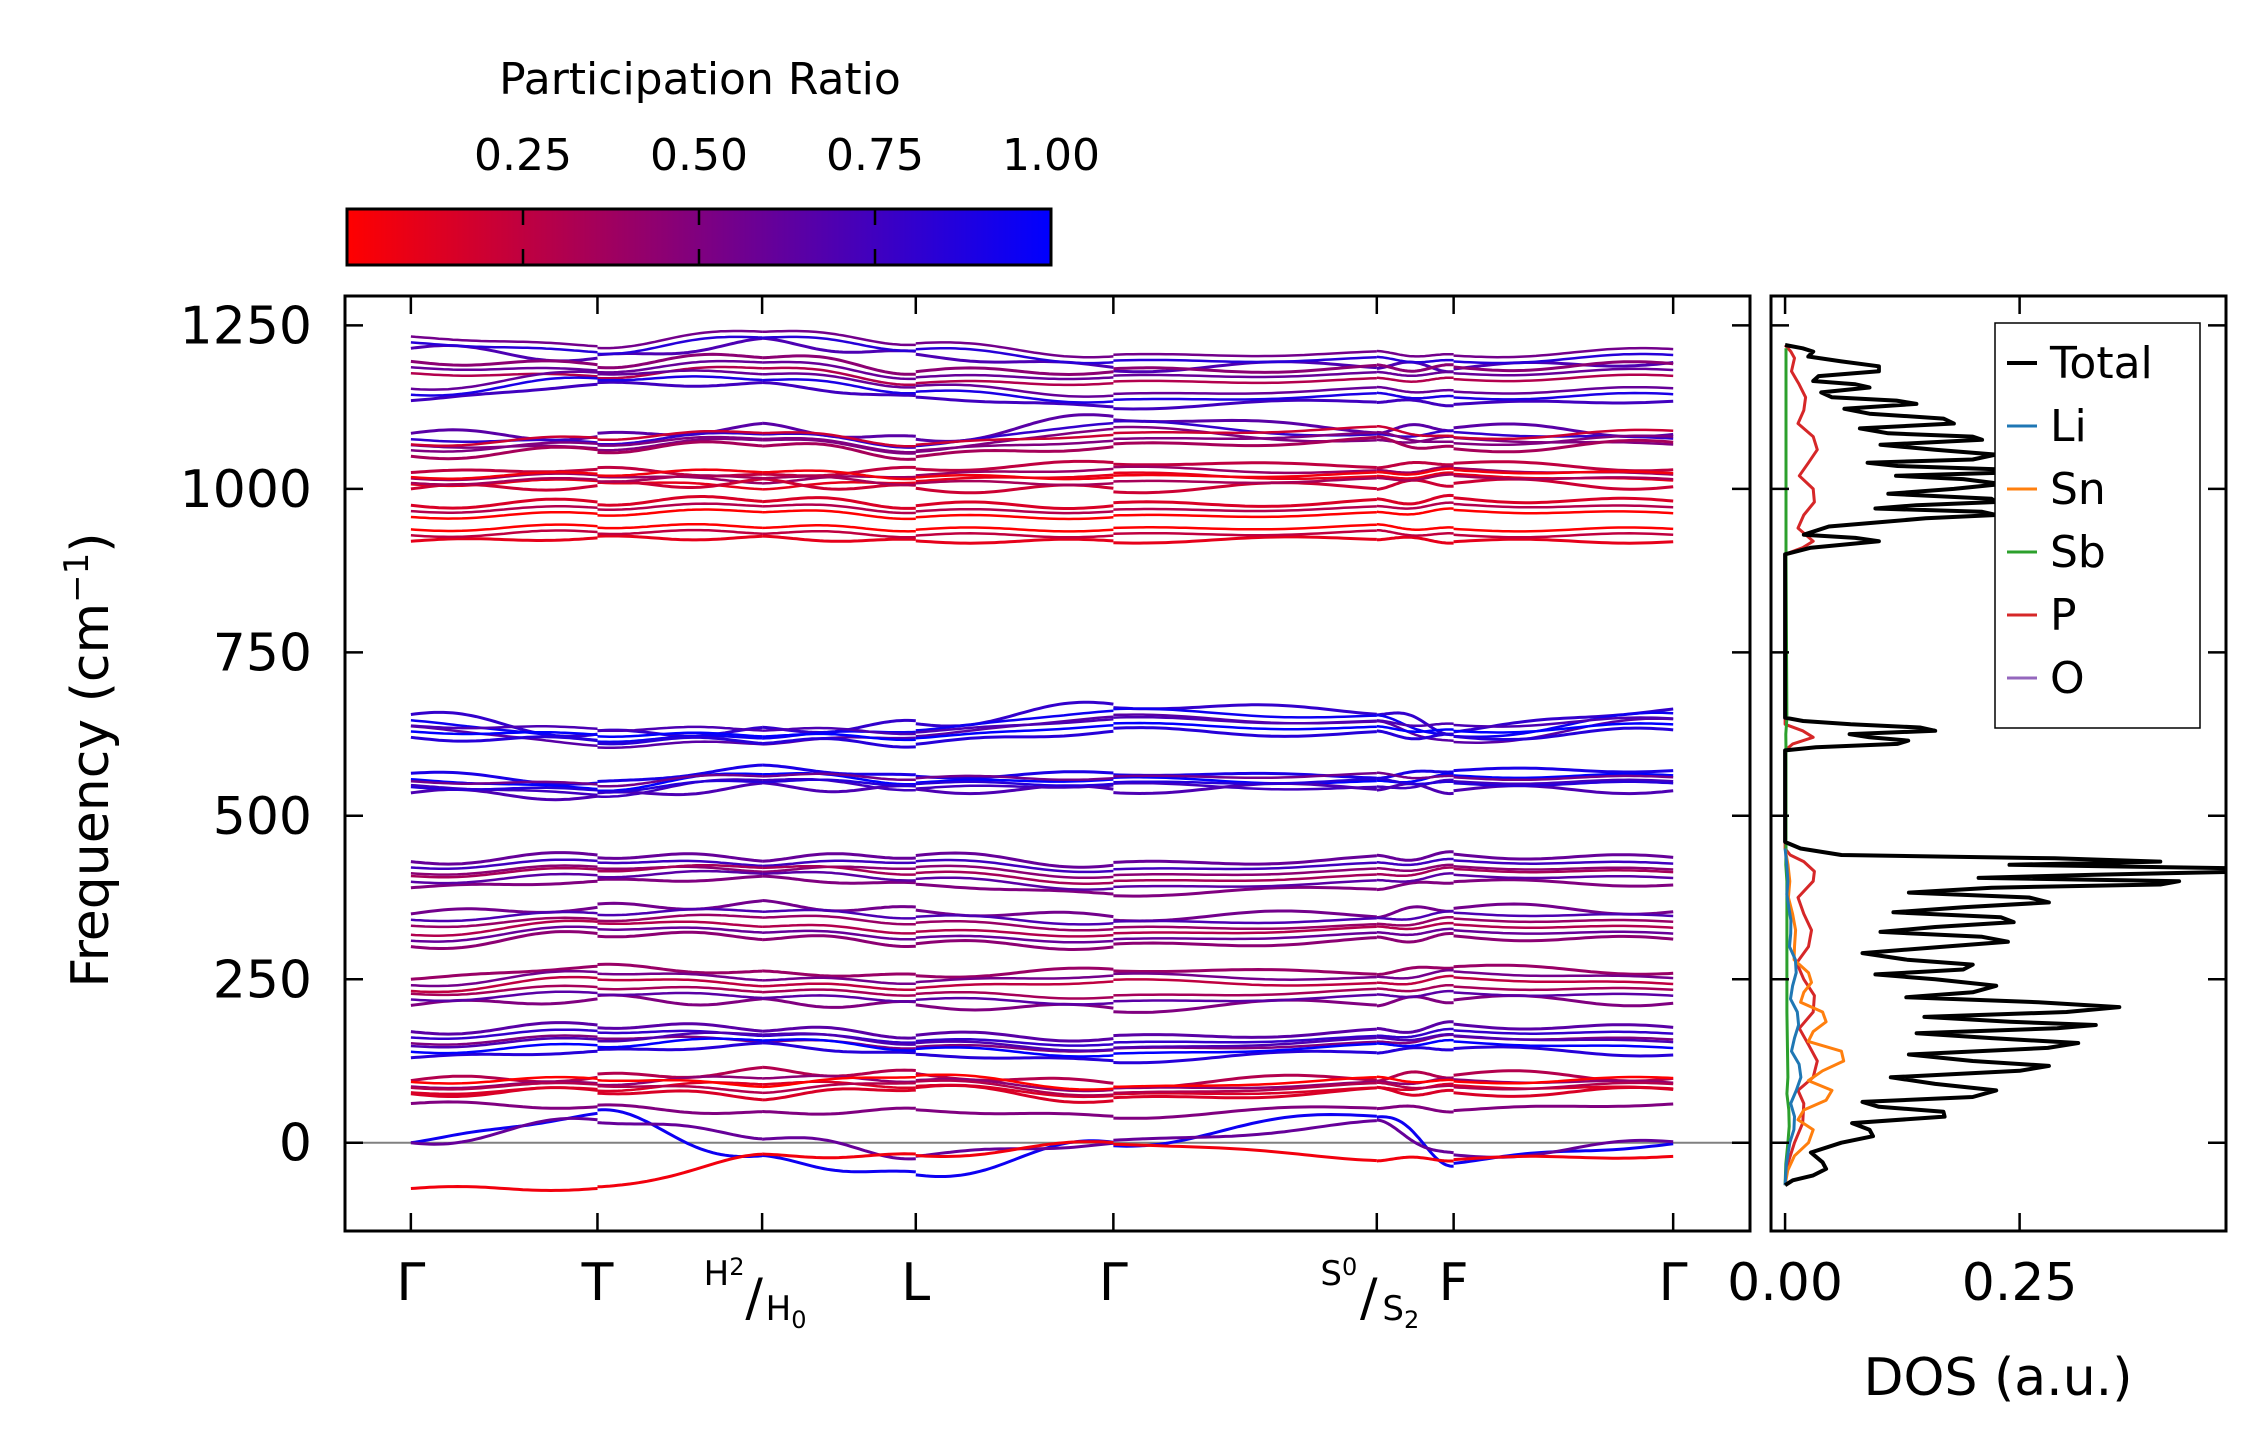 This screenshot has height=1455, width=2259. I want to click on kpoint-label-slash: /, so click(1369, 1298).